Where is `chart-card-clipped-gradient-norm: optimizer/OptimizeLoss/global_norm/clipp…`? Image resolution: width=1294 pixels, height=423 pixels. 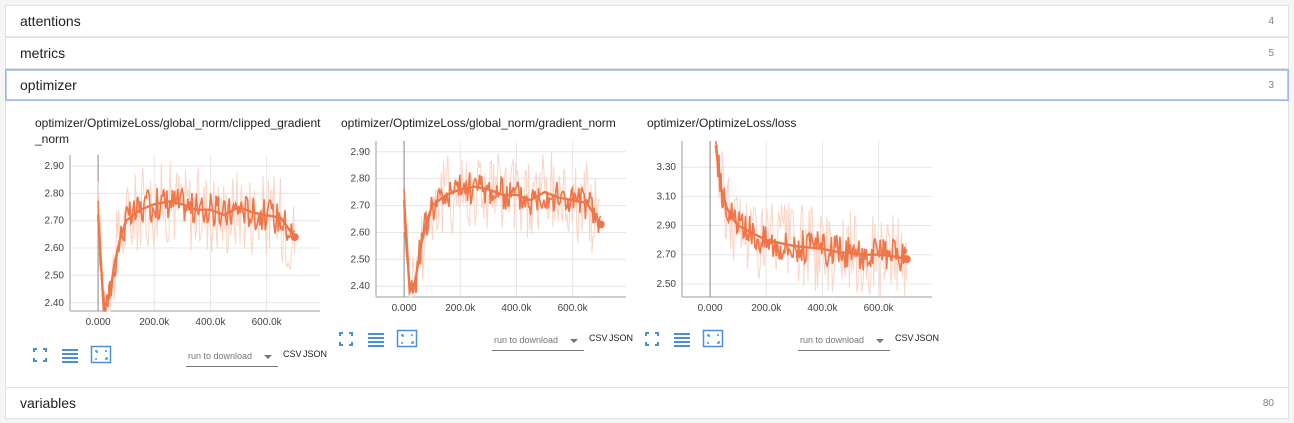 chart-card-clipped-gradient-norm: optimizer/OptimizeLoss/global_norm/clipp… is located at coordinates (174, 245).